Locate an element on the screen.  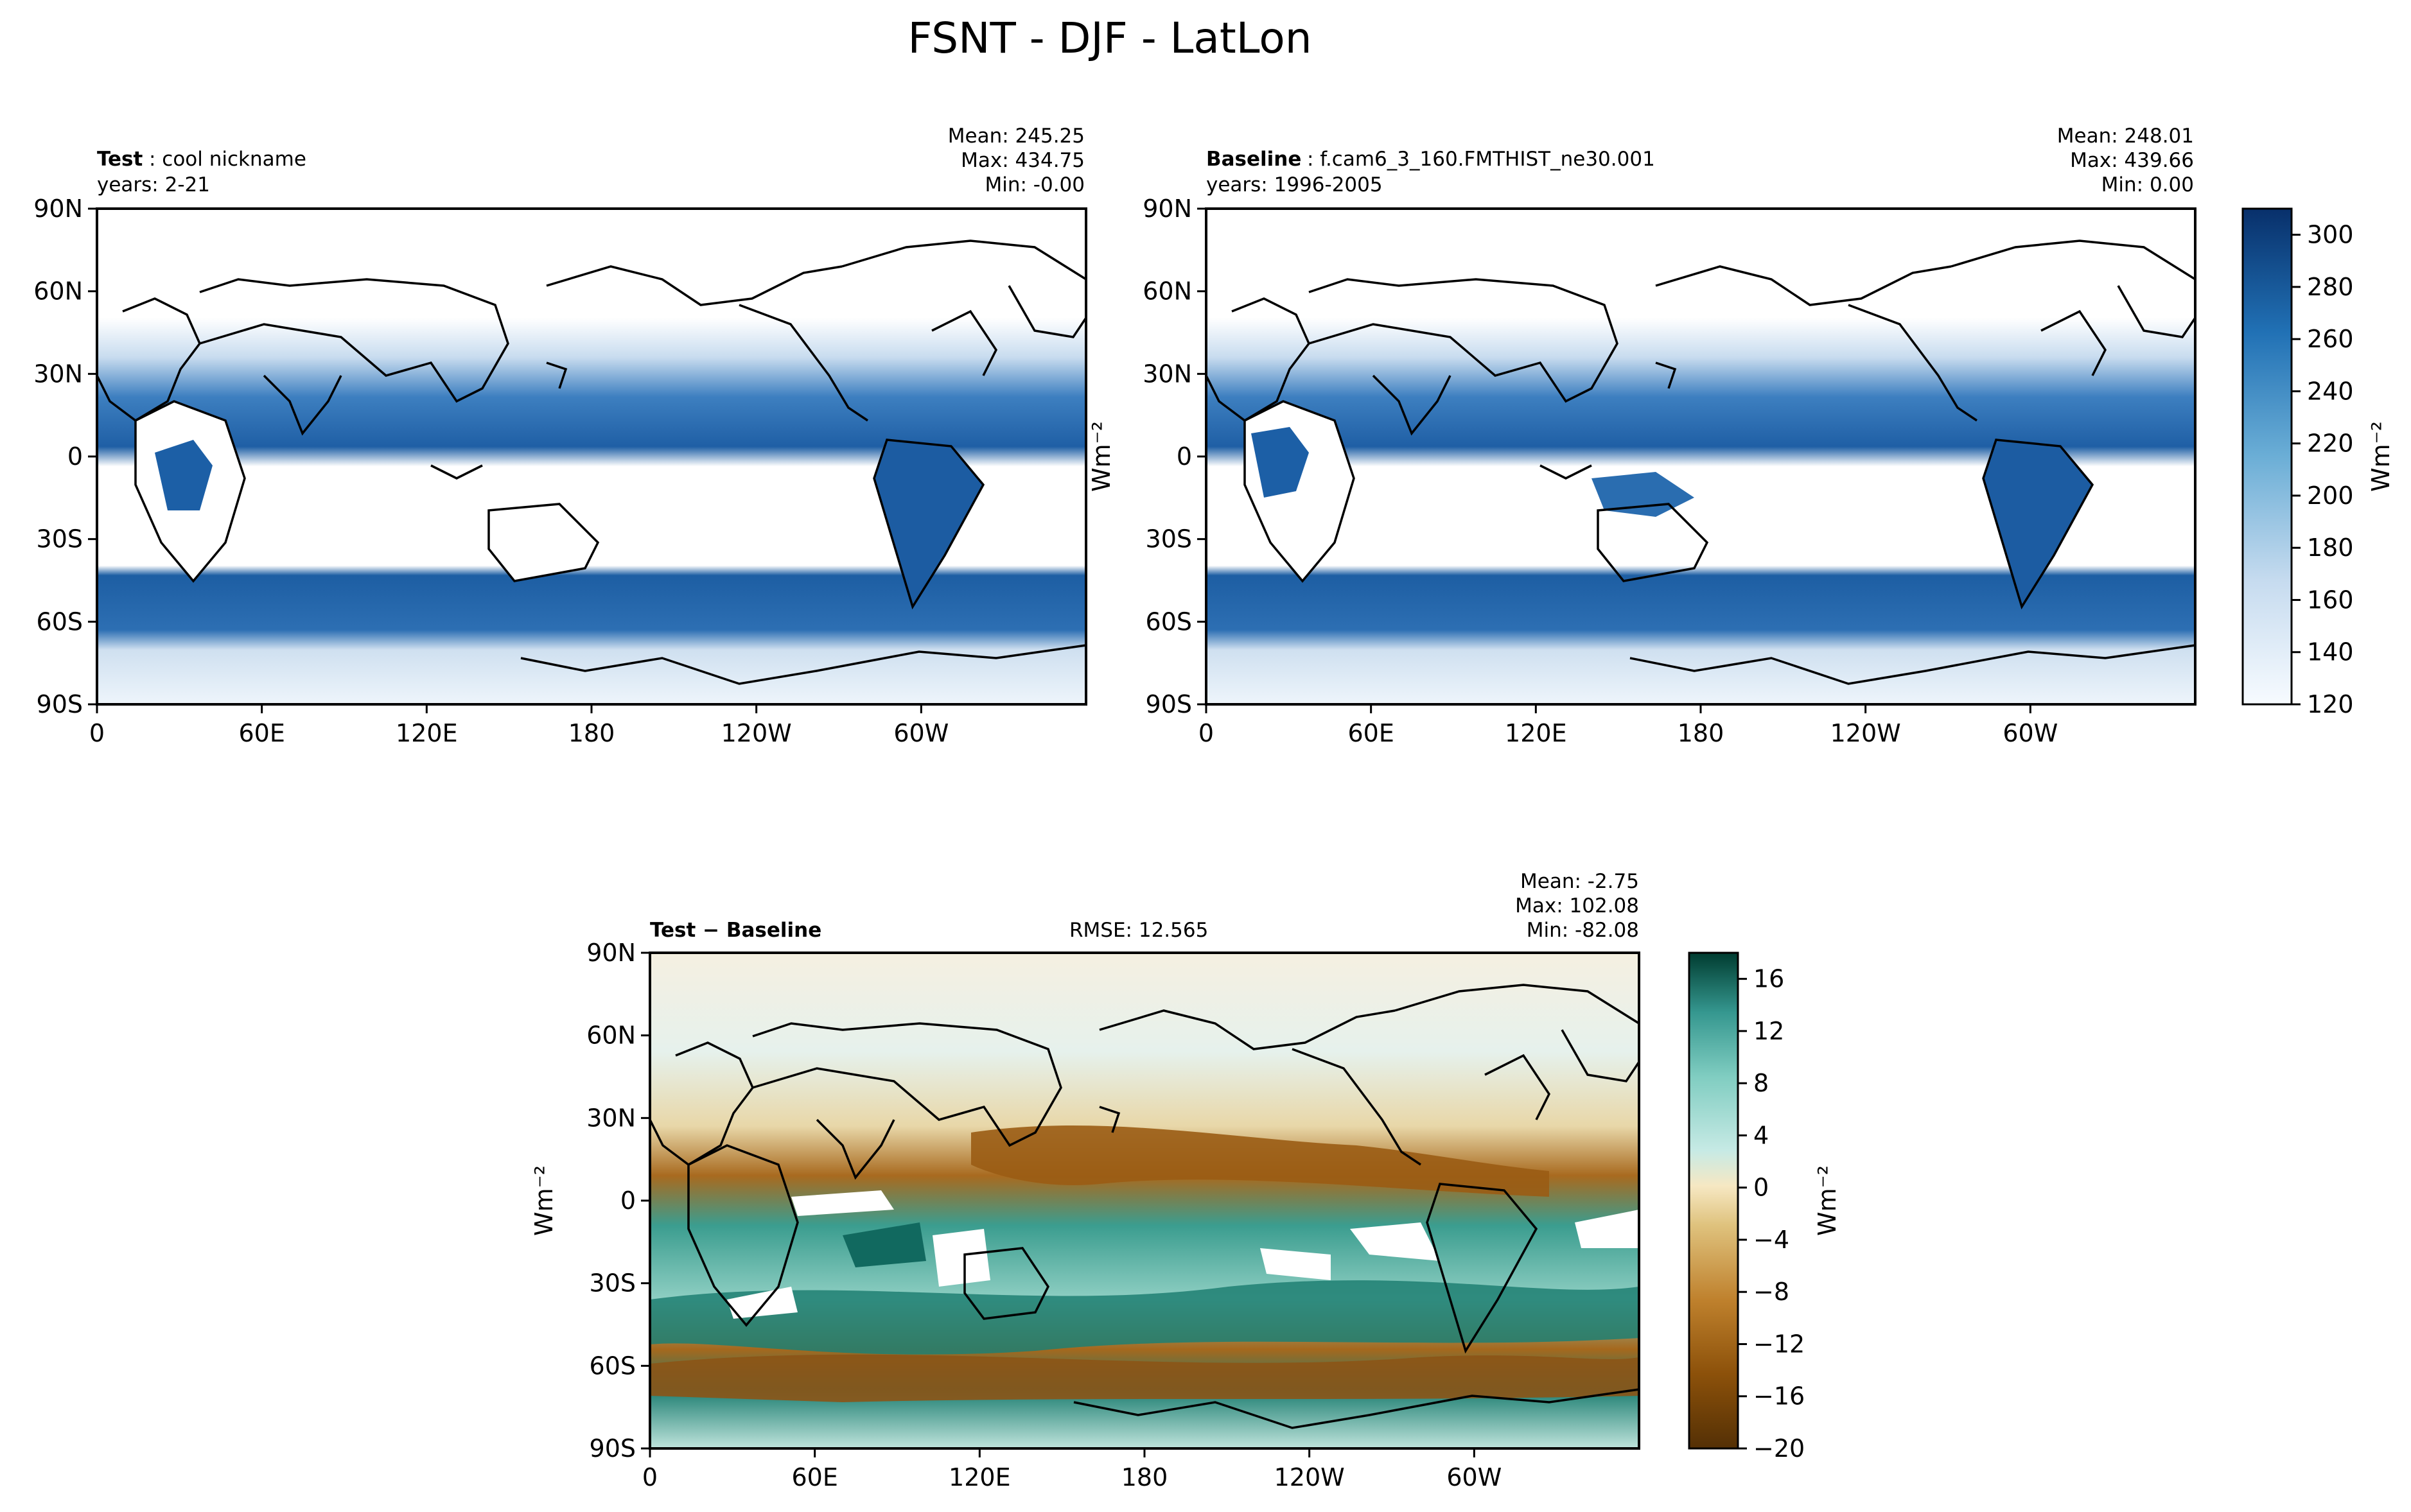
baseline-max: Max: 439.66 is located at coordinates (2132, 160).